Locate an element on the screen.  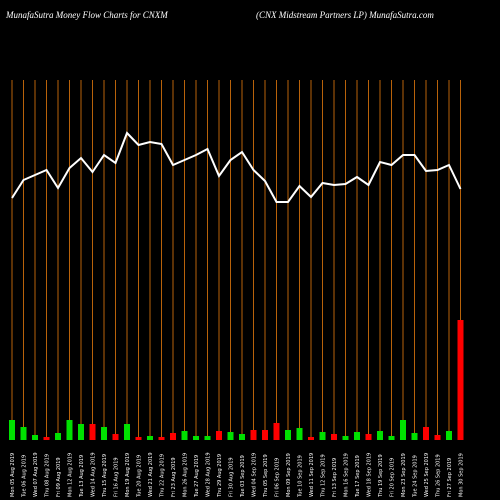
x-tick-label: Wed 14 Aug 2019 is located at coordinates (94, 474).